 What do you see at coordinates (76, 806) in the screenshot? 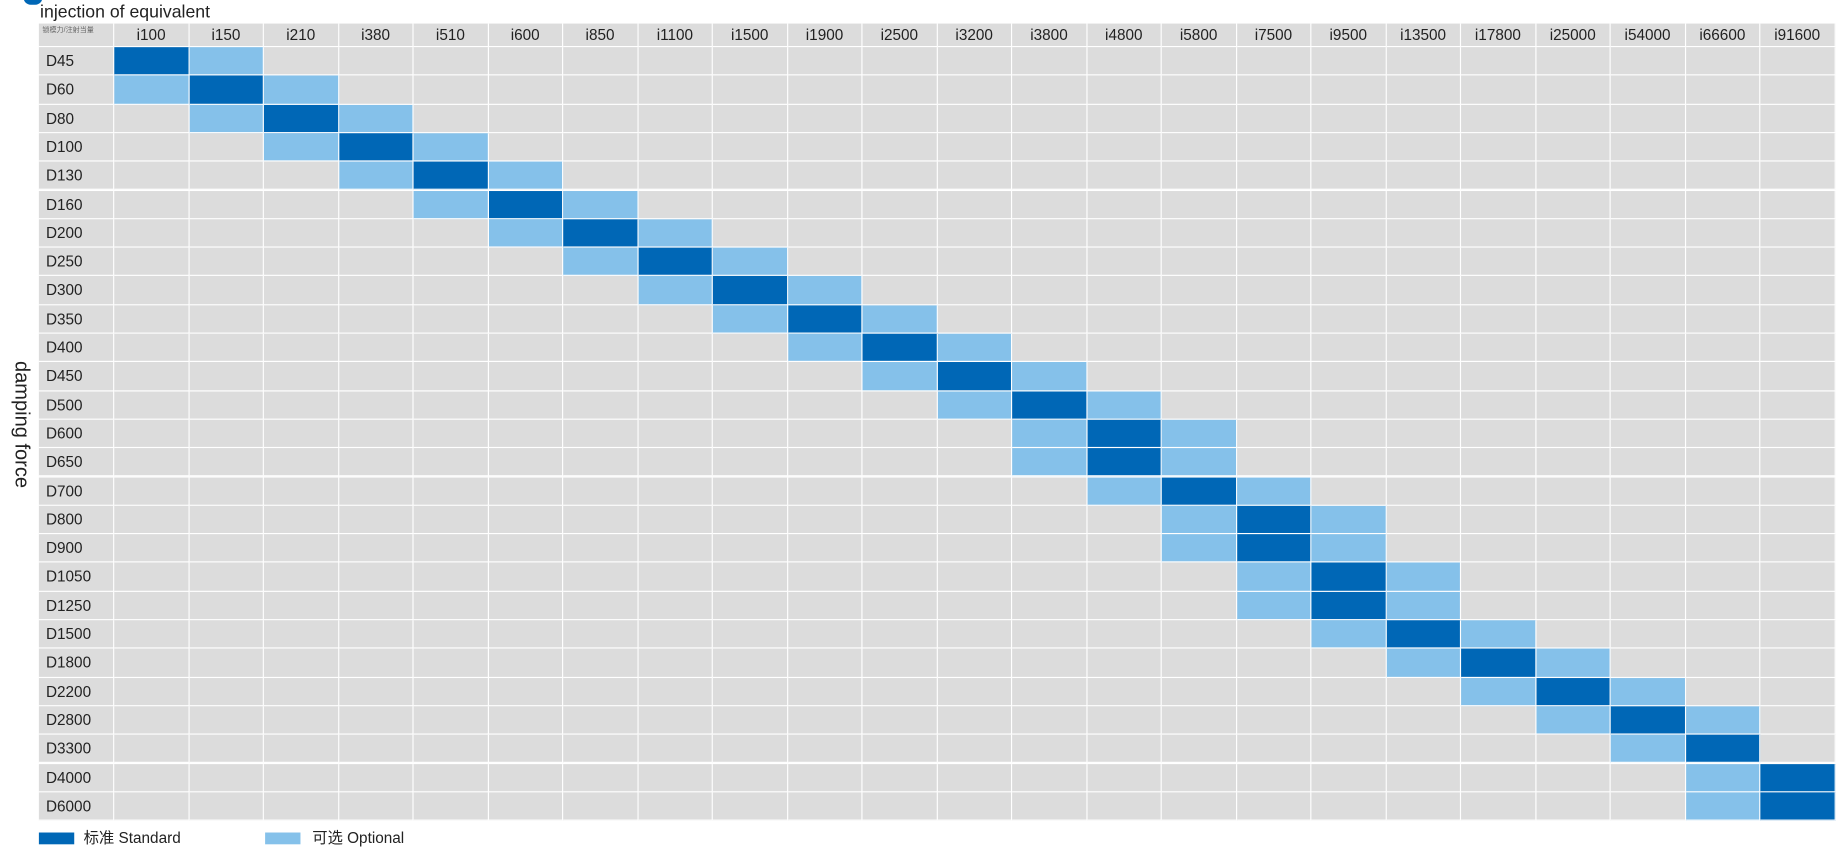
I see `row-header: D6000` at bounding box center [76, 806].